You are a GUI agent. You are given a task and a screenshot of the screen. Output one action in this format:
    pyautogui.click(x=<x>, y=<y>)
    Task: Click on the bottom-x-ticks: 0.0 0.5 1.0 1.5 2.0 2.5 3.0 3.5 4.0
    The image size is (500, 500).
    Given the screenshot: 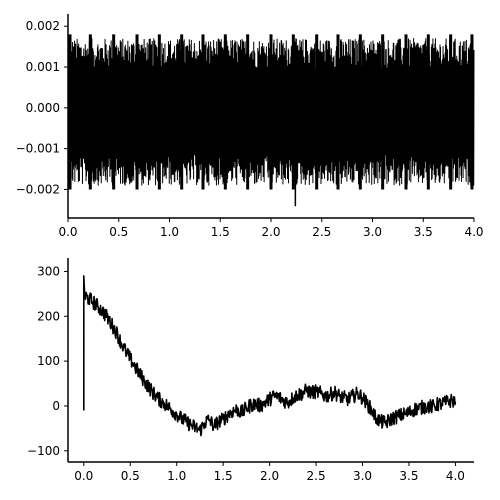 What is the action you would take?
    pyautogui.click(x=269, y=472)
    